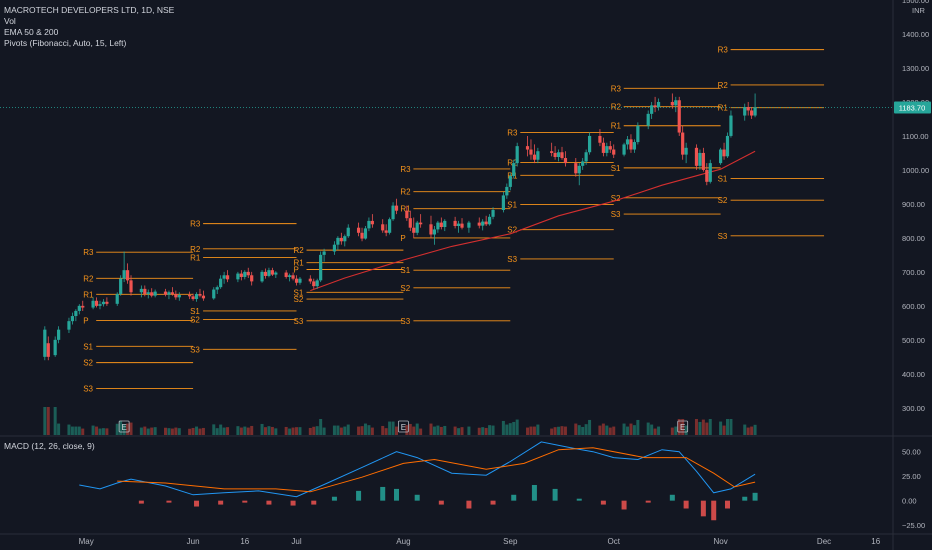 This screenshot has height=550, width=932. What do you see at coordinates (824, 541) in the screenshot?
I see `time-axis-tick: Dec` at bounding box center [824, 541].